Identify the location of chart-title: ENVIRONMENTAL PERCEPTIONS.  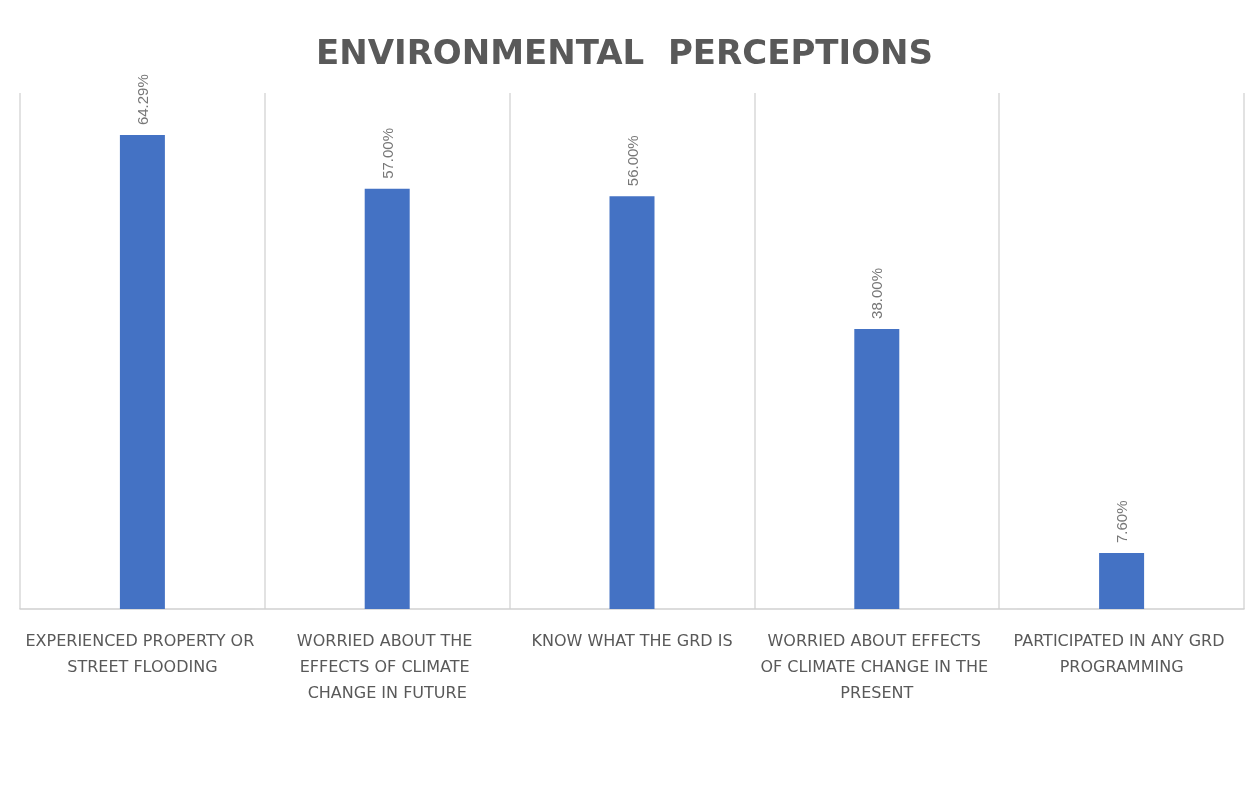
(624, 52).